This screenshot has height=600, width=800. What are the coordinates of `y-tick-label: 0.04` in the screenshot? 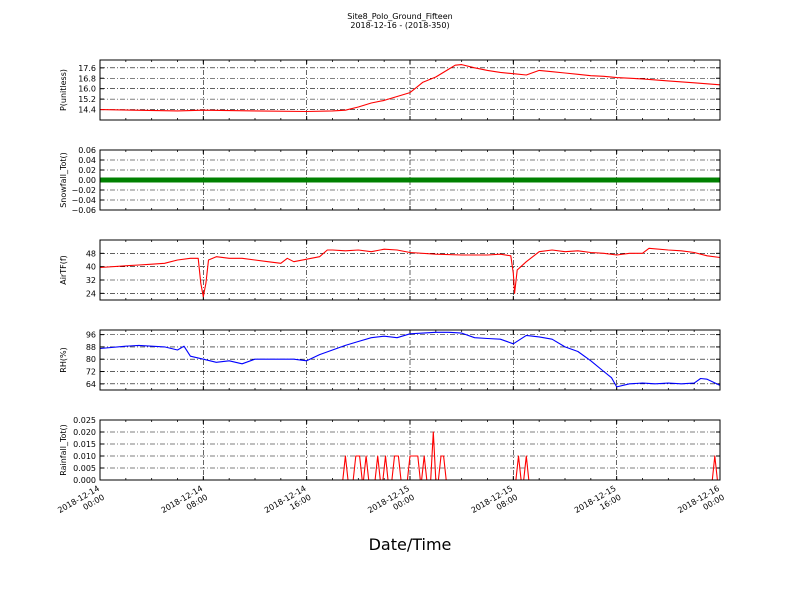 It's located at (87, 160).